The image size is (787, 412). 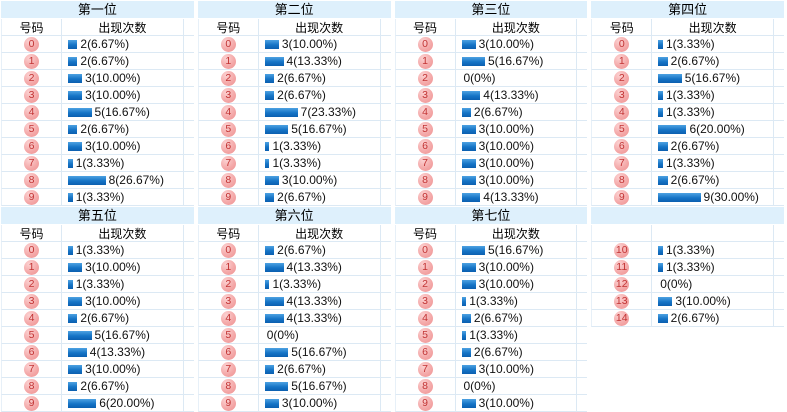 I want to click on position-section: 第六位 号码 出现次数 0 2(6.67%) 1 4(13.33%), so click(x=295, y=309).